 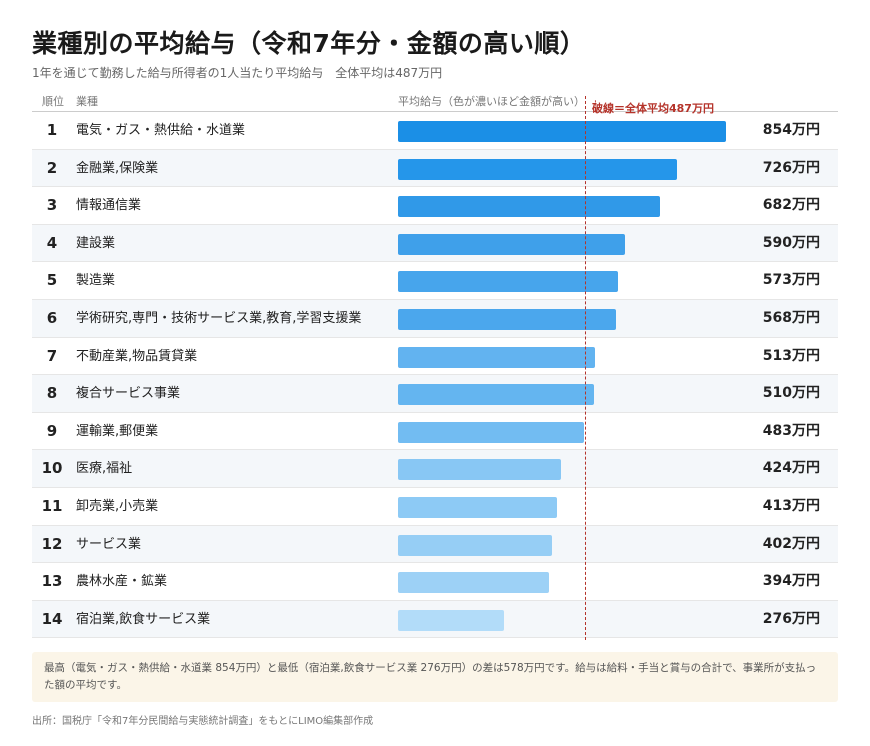 I want to click on chart-source: 出所：国税庁「令和7年分民間給与実態統計調査」をもとにLIMO編集部作成, so click(x=203, y=721).